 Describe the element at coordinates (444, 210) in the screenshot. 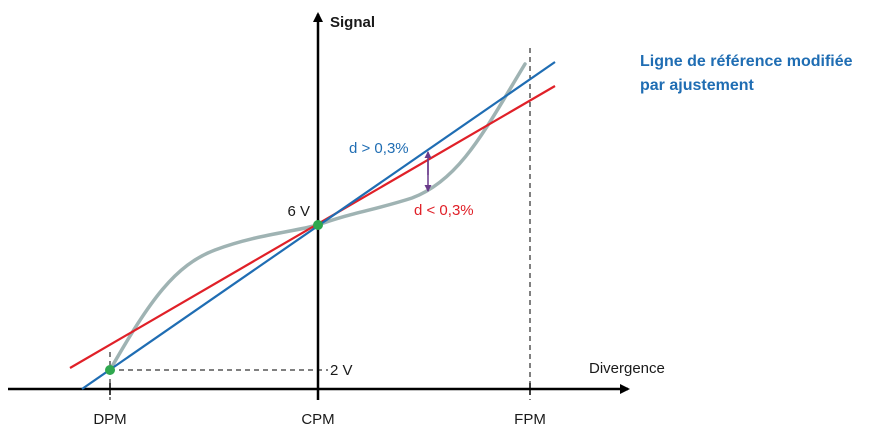

I see `deviation-label-lower: d < 0,3%` at that location.